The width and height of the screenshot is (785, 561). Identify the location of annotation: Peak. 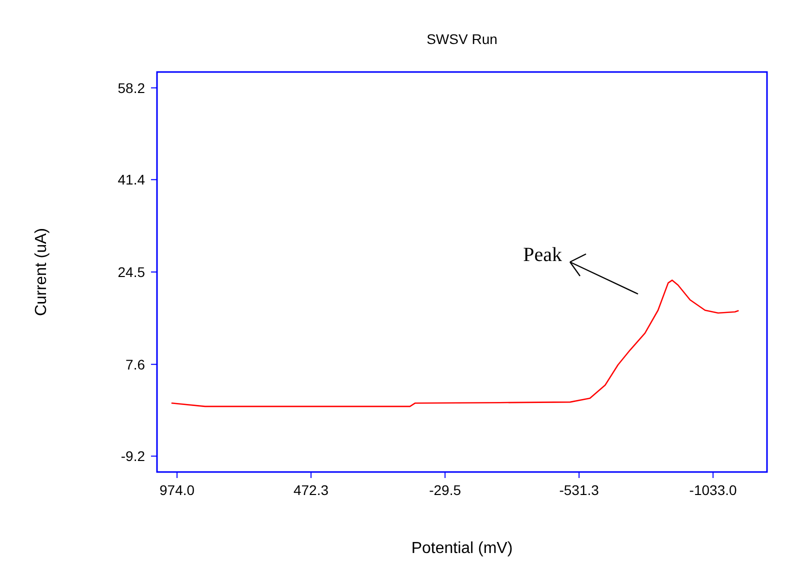
(542, 255).